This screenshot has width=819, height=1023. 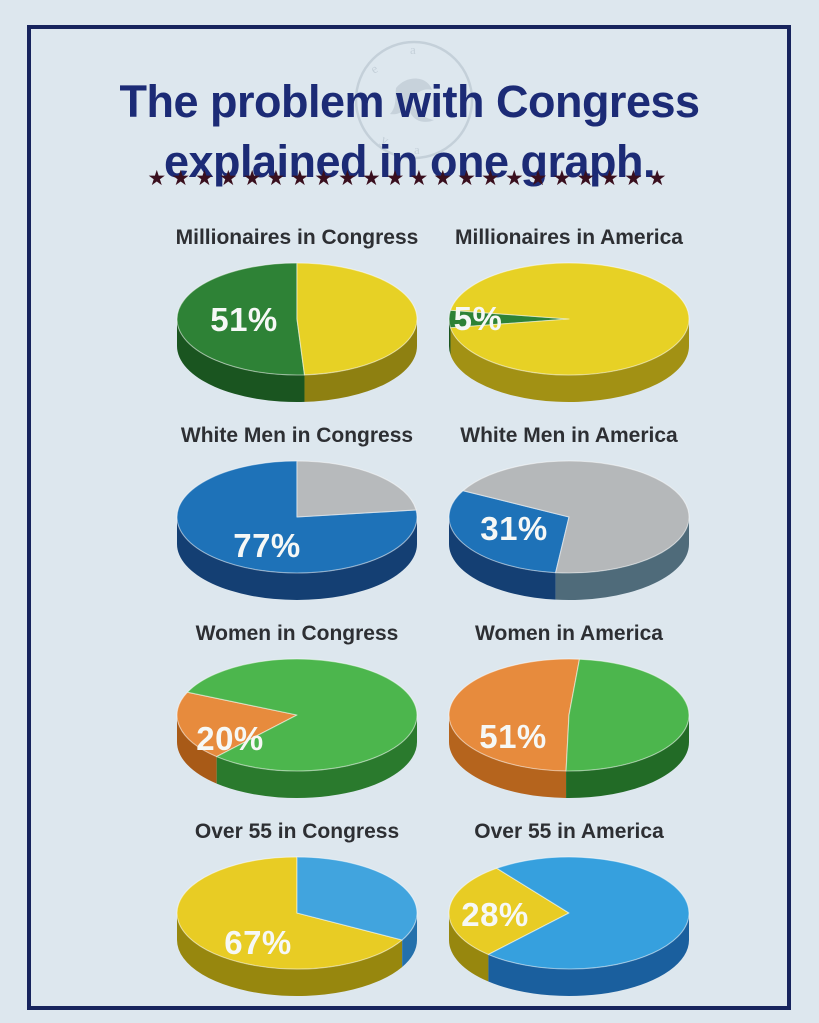 What do you see at coordinates (569, 831) in the screenshot?
I see `pie-title: Over 55 in America` at bounding box center [569, 831].